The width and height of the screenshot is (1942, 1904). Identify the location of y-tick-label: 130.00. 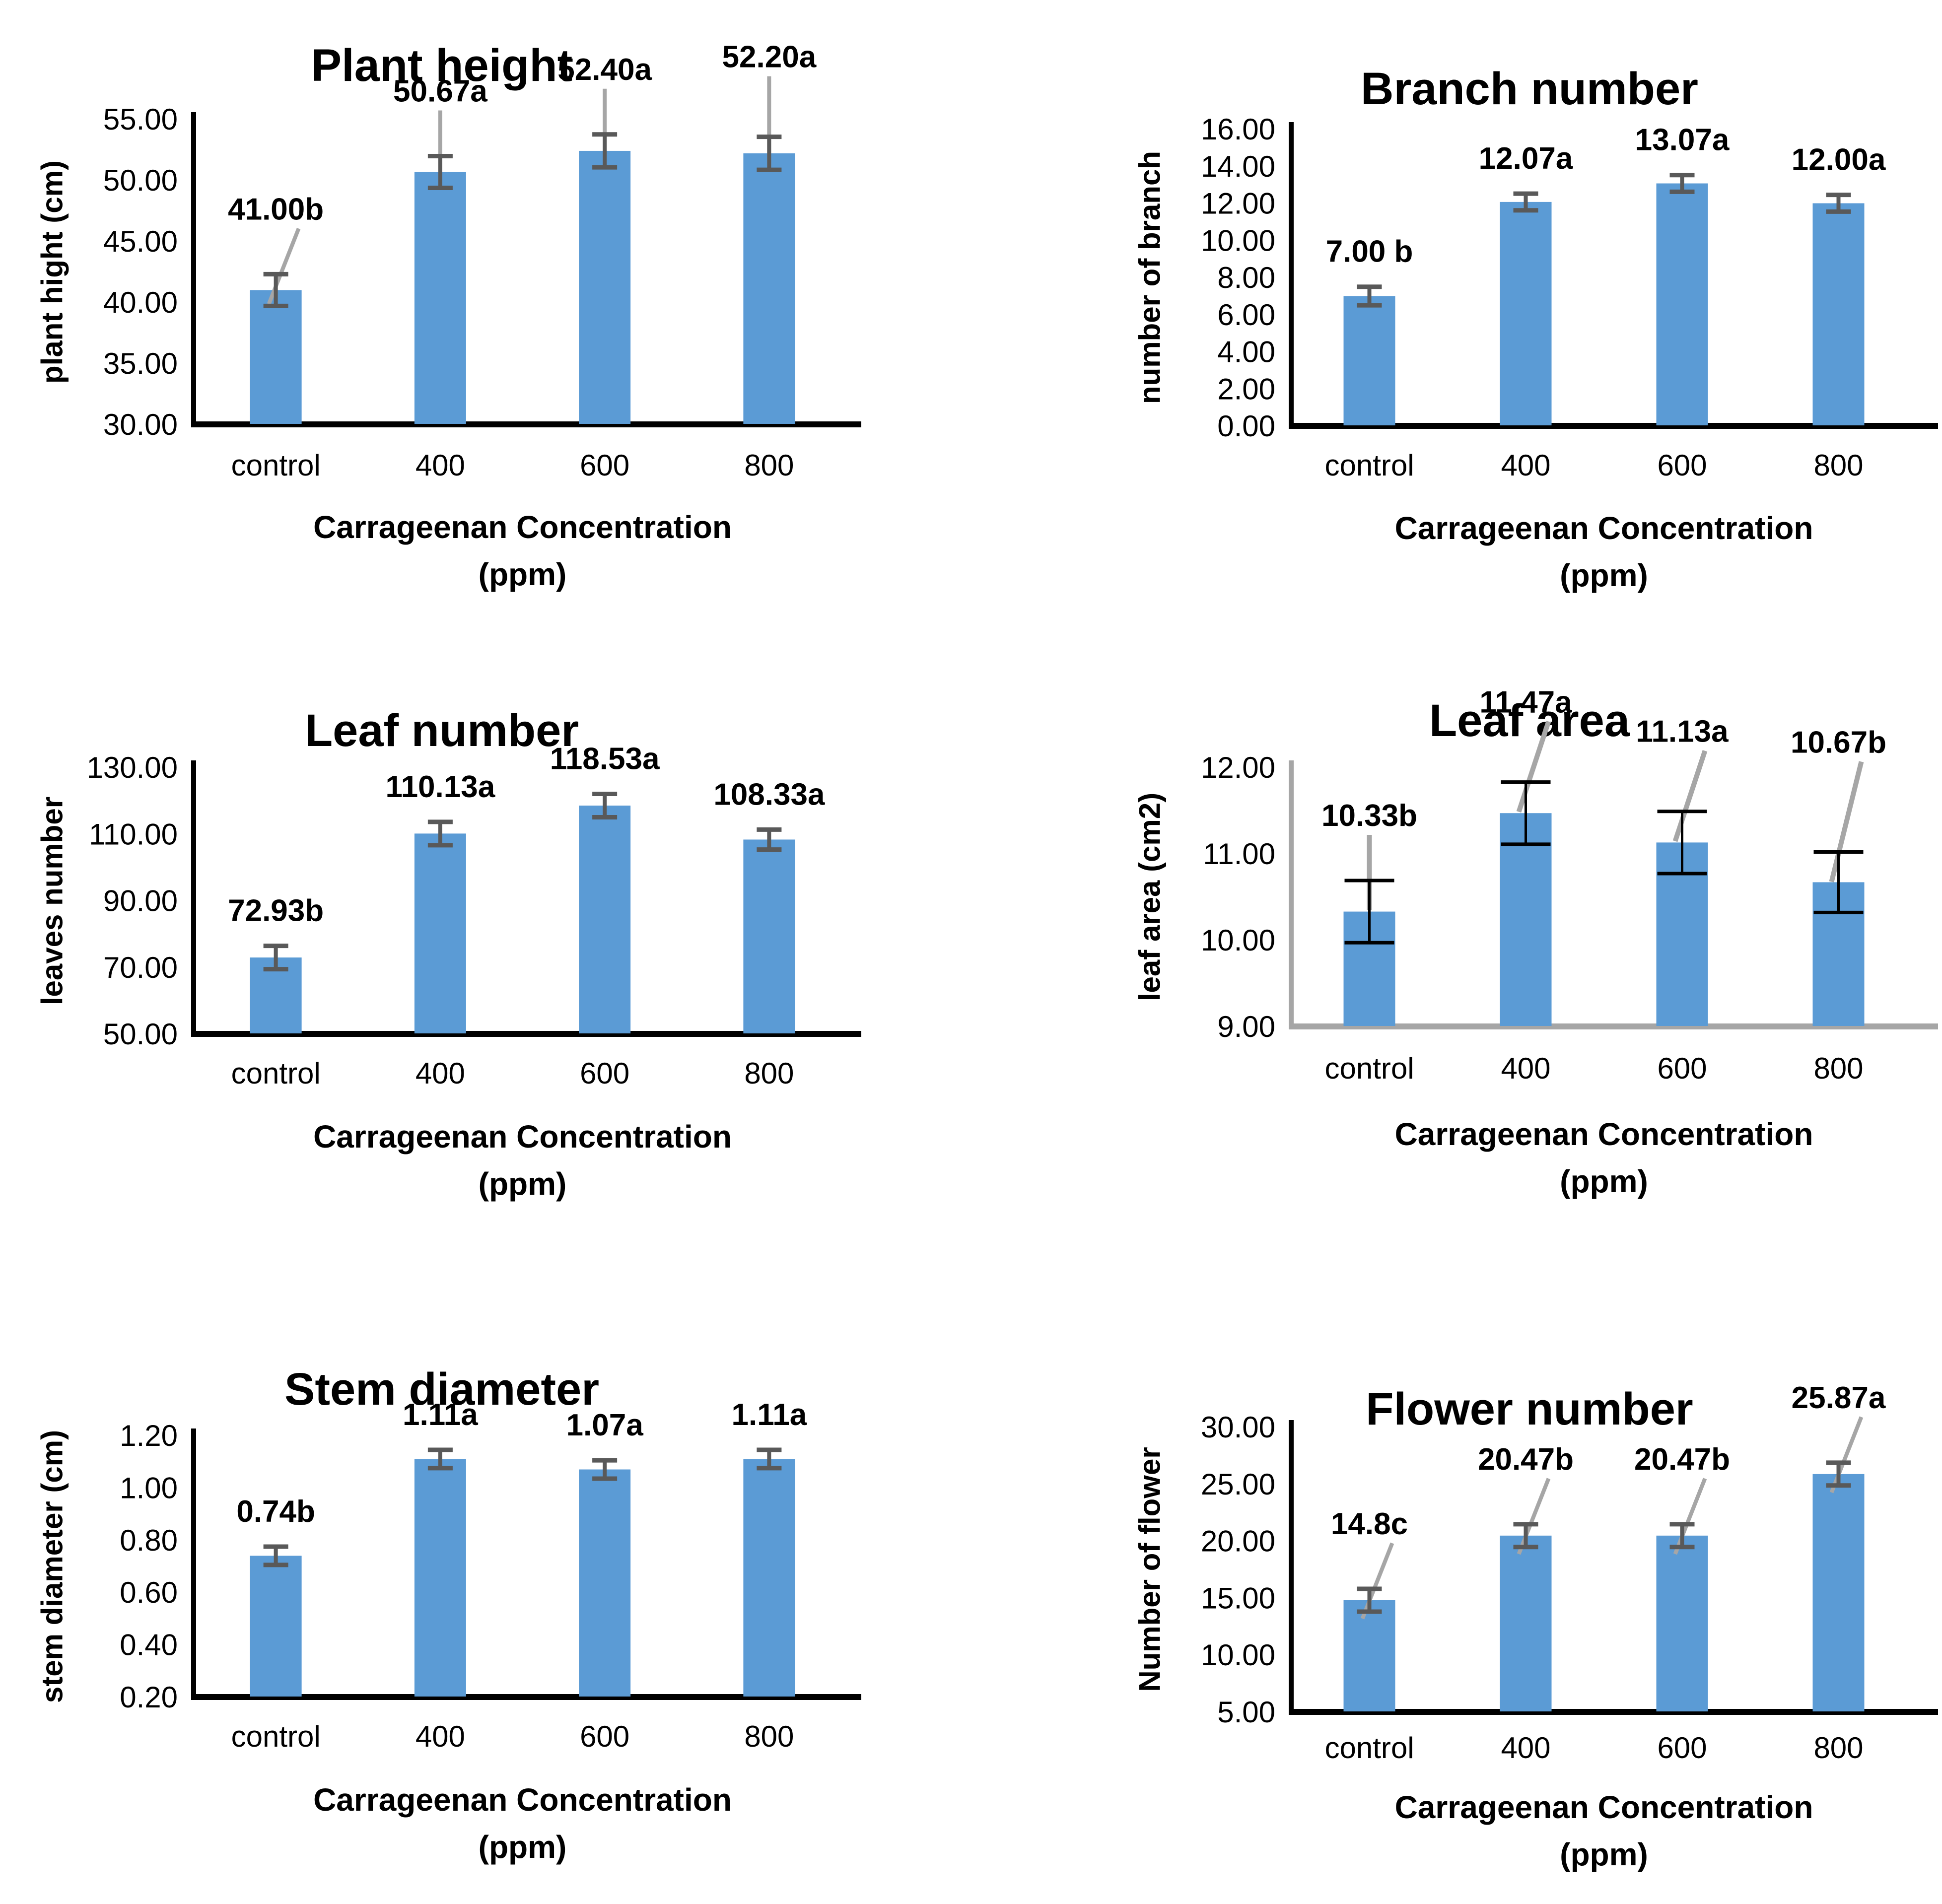
(132, 767).